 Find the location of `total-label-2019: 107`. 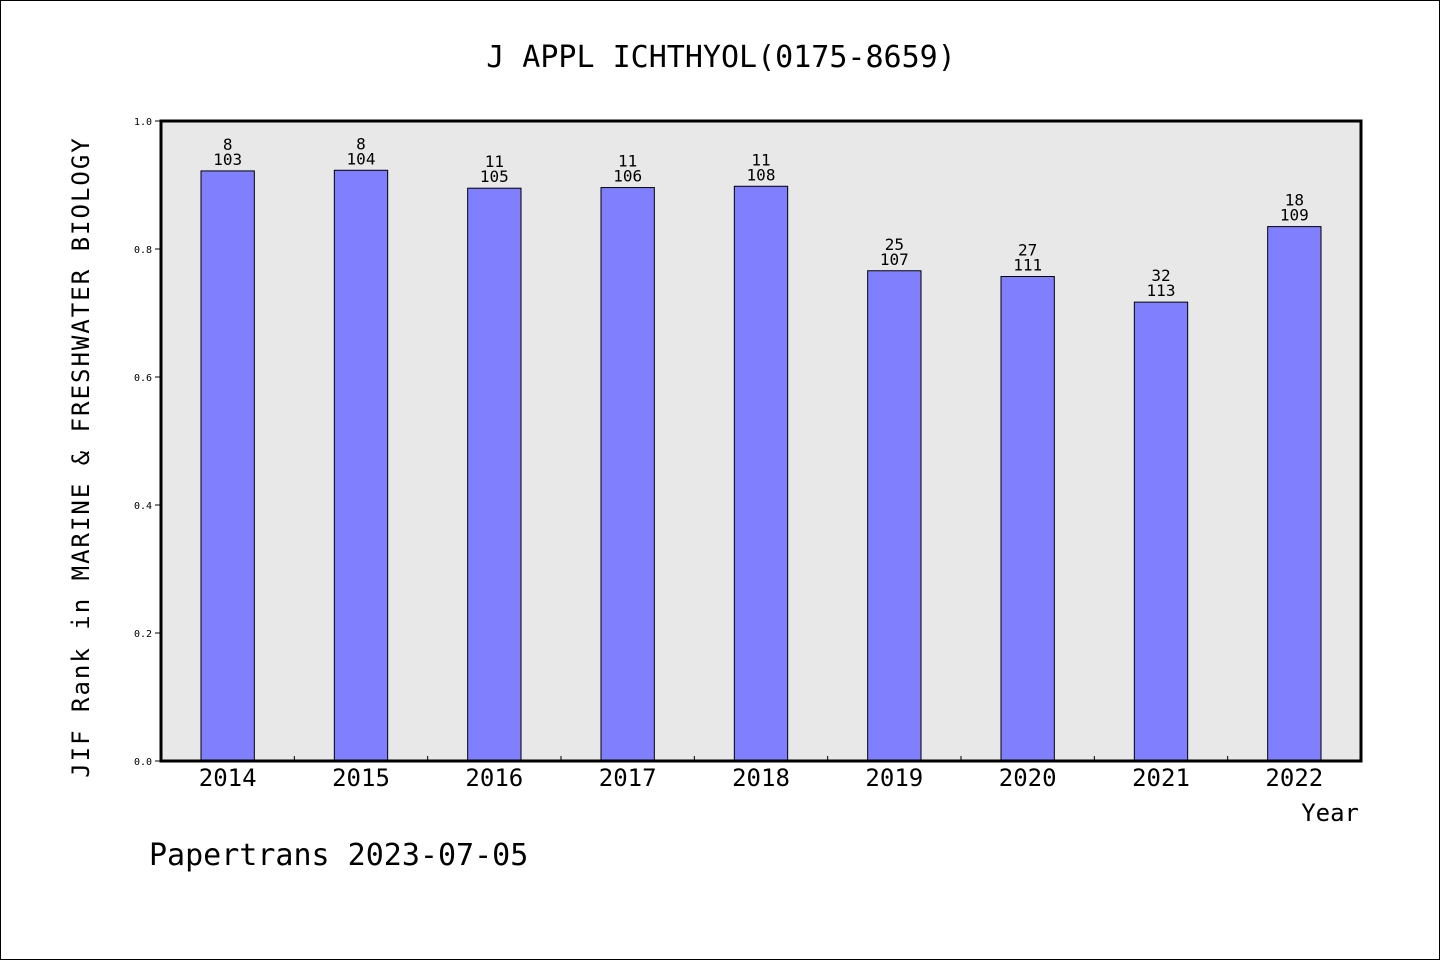

total-label-2019: 107 is located at coordinates (894, 259).